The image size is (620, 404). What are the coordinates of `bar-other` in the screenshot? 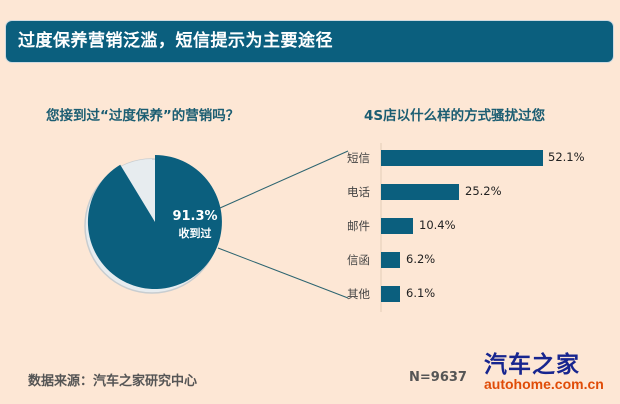 It's located at (390, 294).